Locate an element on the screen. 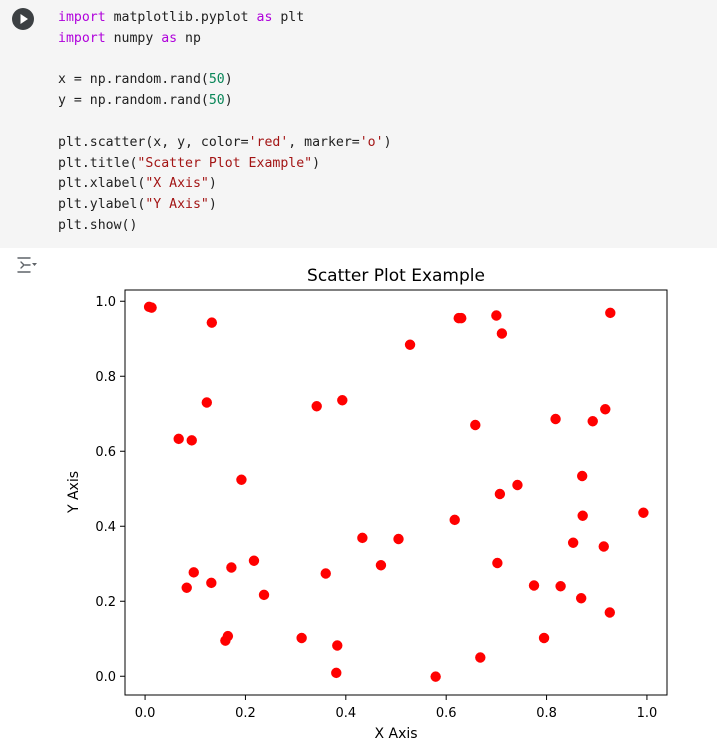 Image resolution: width=717 pixels, height=752 pixels. x-axis-label: X Axis is located at coordinates (395, 734).